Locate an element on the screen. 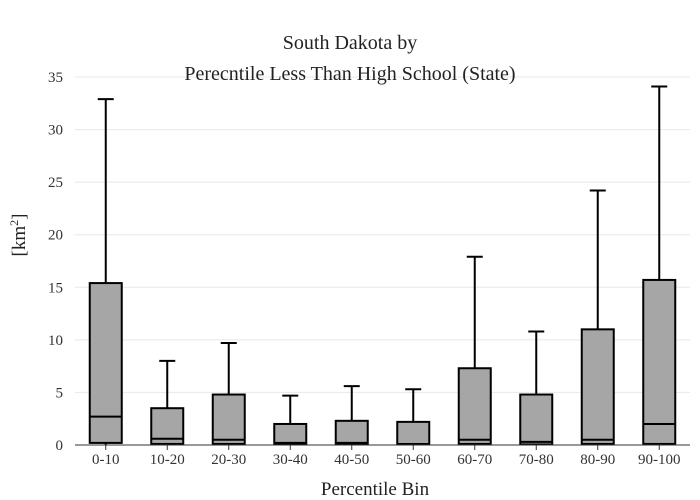 Image resolution: width=700 pixels, height=500 pixels. x-tick-label: 70-80 is located at coordinates (536, 460).